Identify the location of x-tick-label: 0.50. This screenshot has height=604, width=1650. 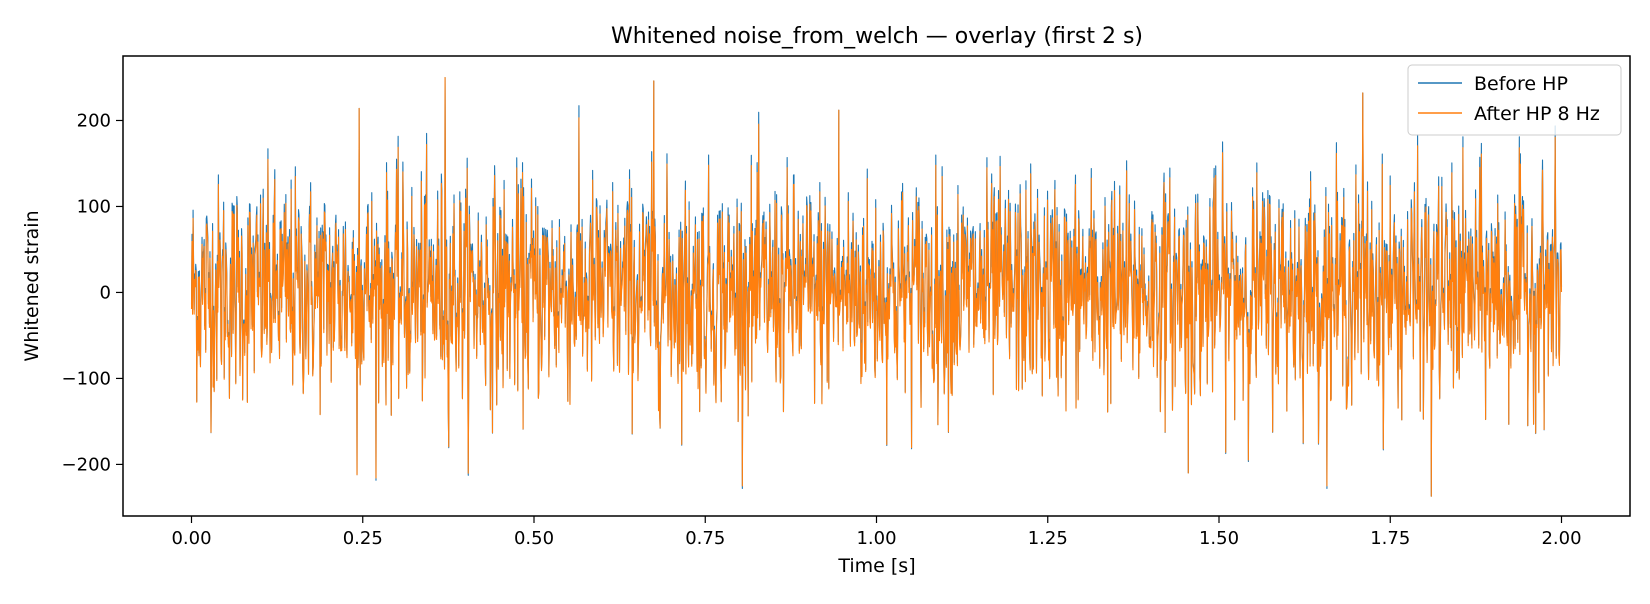
(534, 538).